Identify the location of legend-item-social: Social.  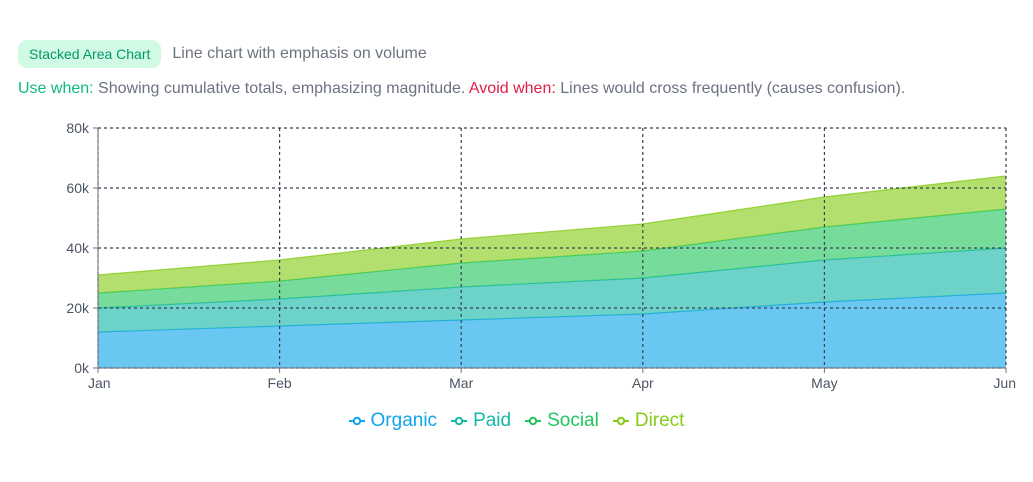
(562, 421).